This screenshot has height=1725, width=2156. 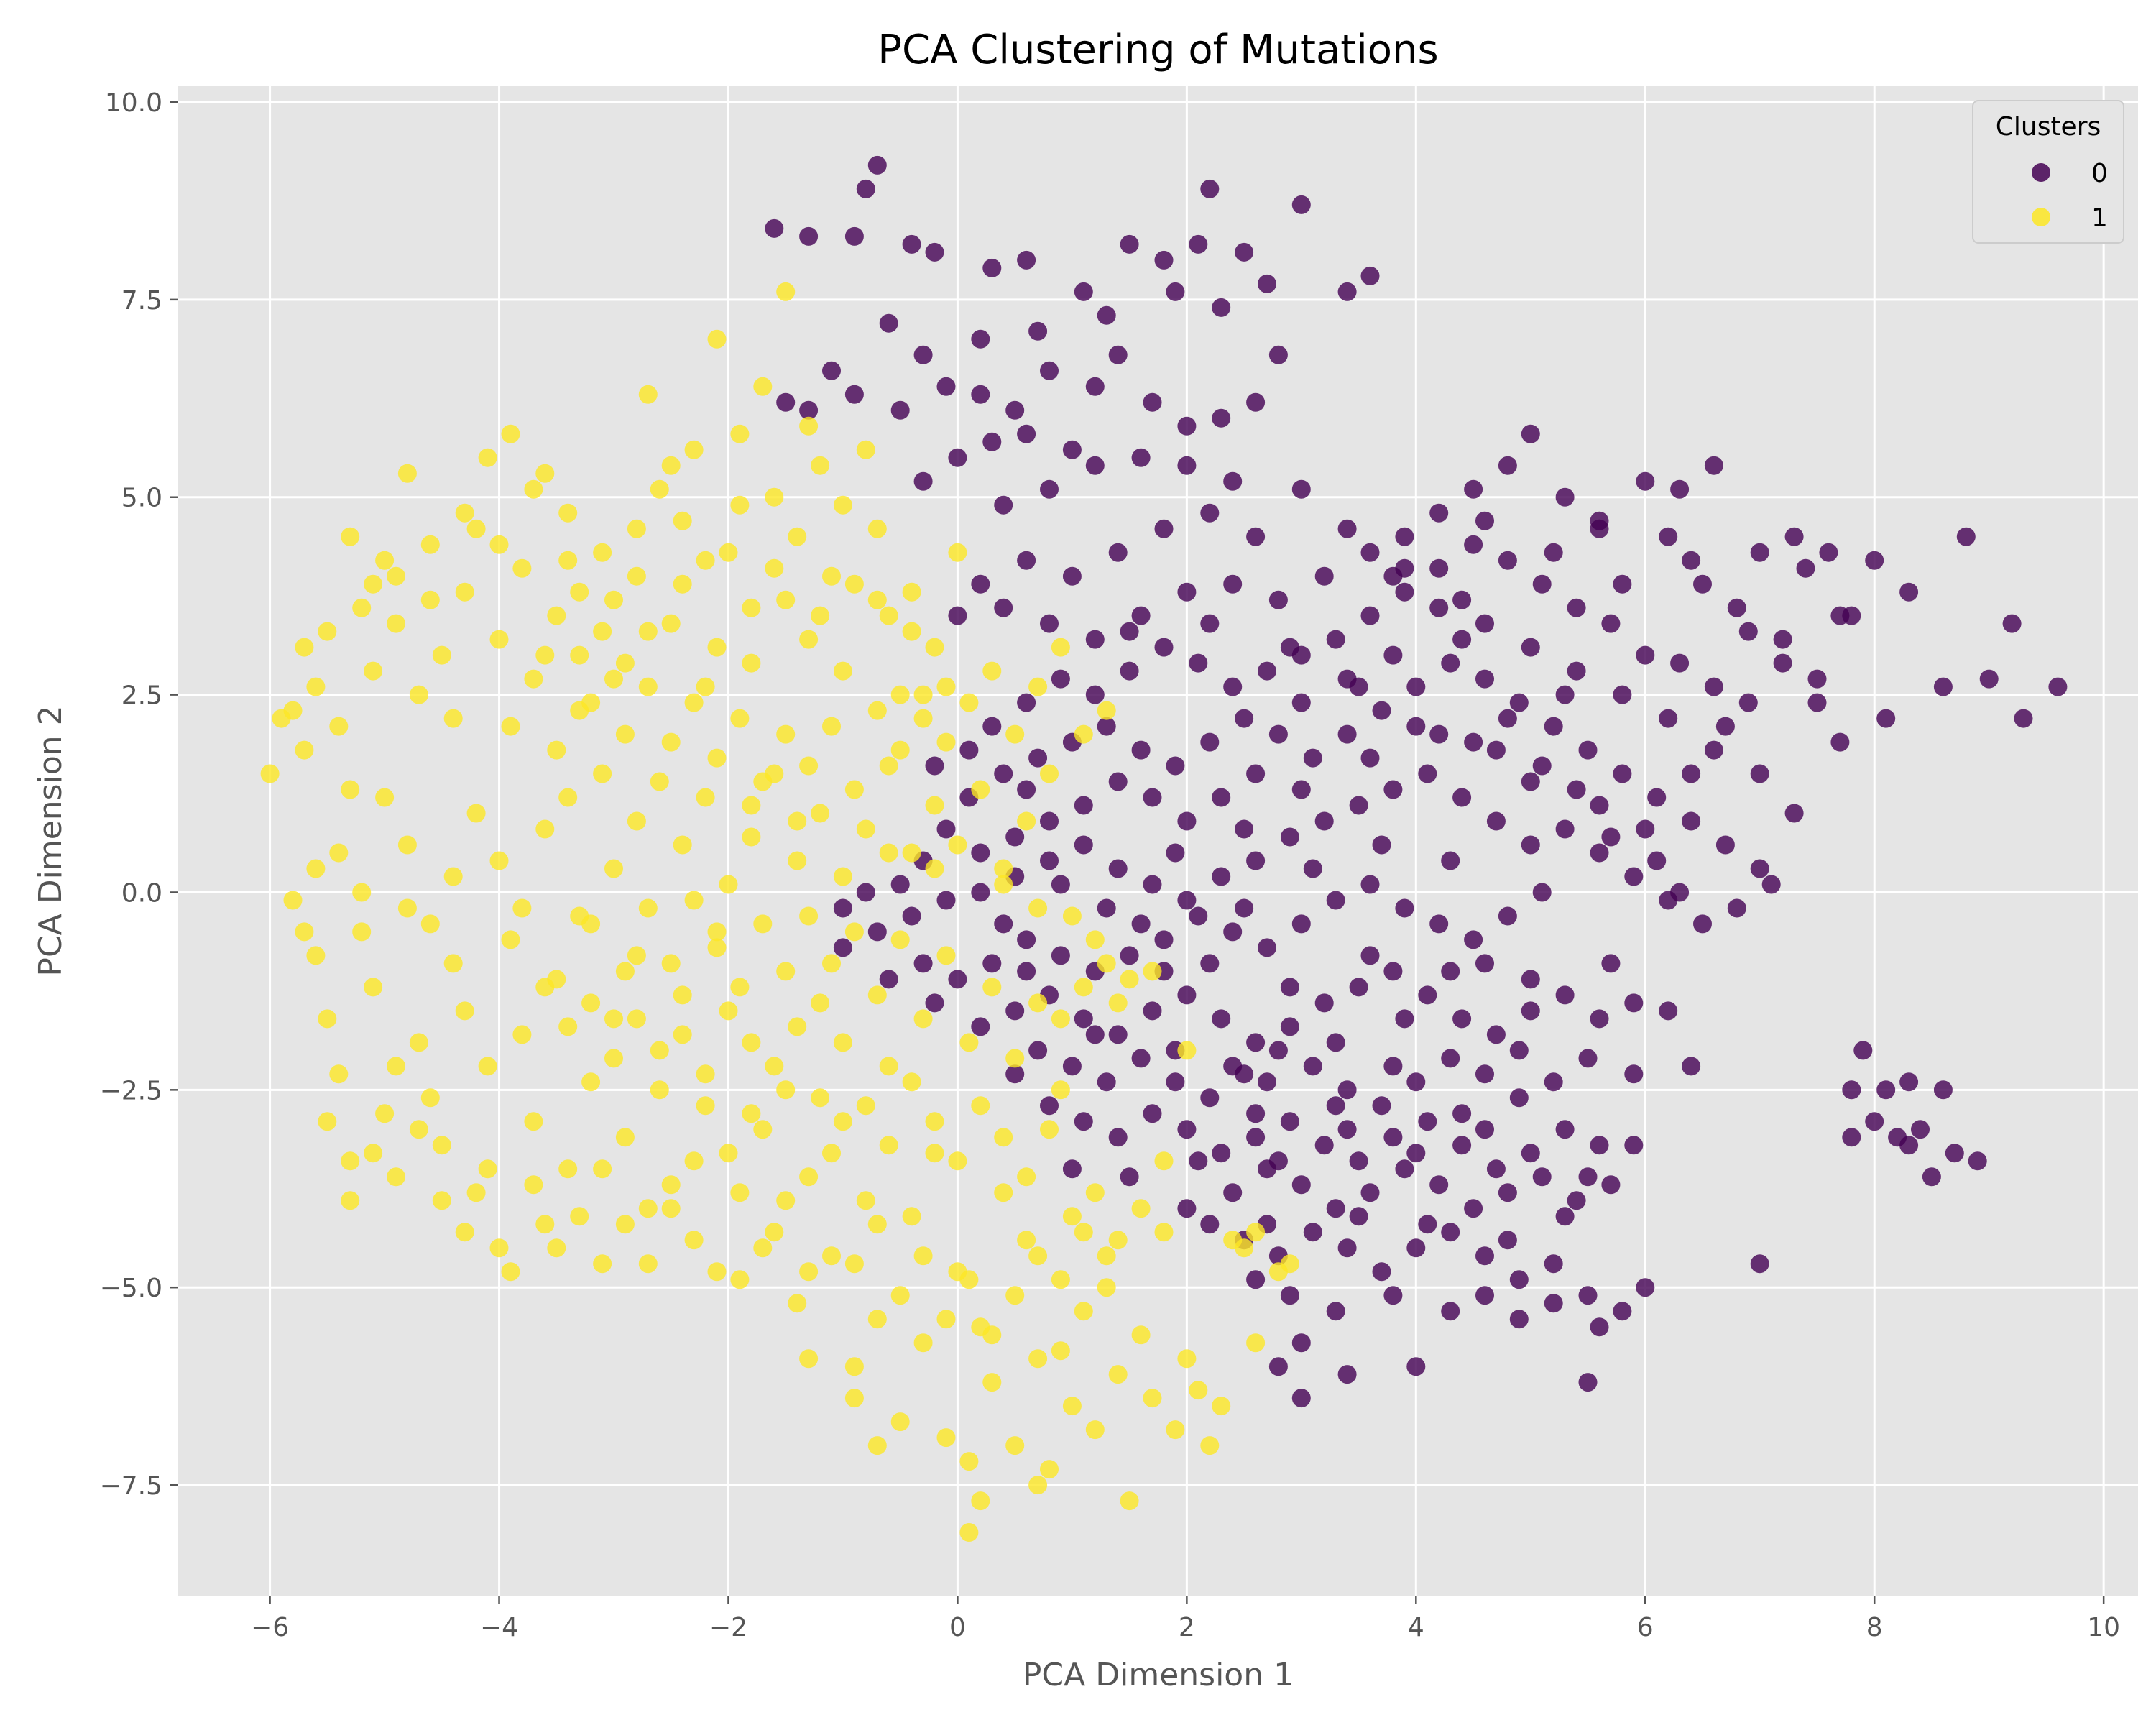 I want to click on y-axis-label: PCA Dimension 2, so click(x=50, y=840).